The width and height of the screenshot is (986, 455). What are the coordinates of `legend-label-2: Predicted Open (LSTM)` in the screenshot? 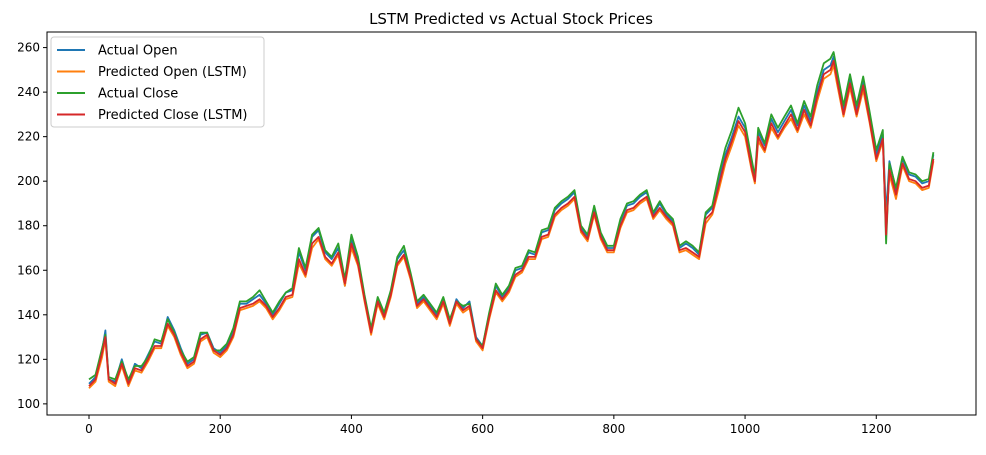 It's located at (172, 72).